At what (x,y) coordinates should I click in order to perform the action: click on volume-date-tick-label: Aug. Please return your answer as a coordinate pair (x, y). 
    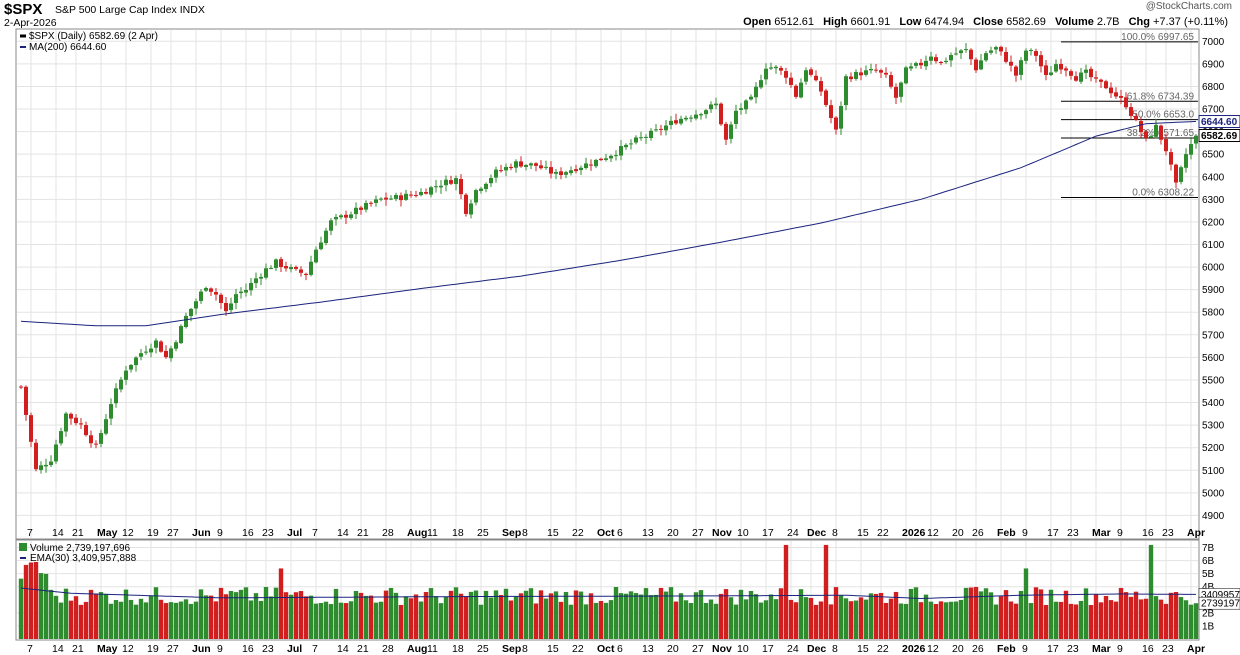
    Looking at the image, I should click on (417, 649).